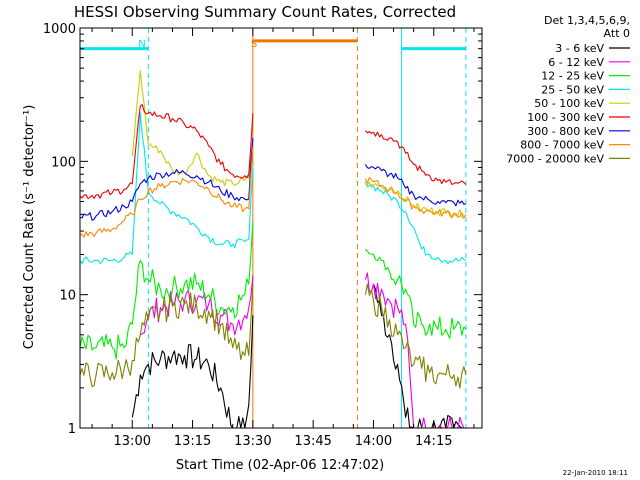 The image size is (640, 480). Describe the element at coordinates (569, 103) in the screenshot. I see `legend-label-4: 50 - 100 keV` at that location.